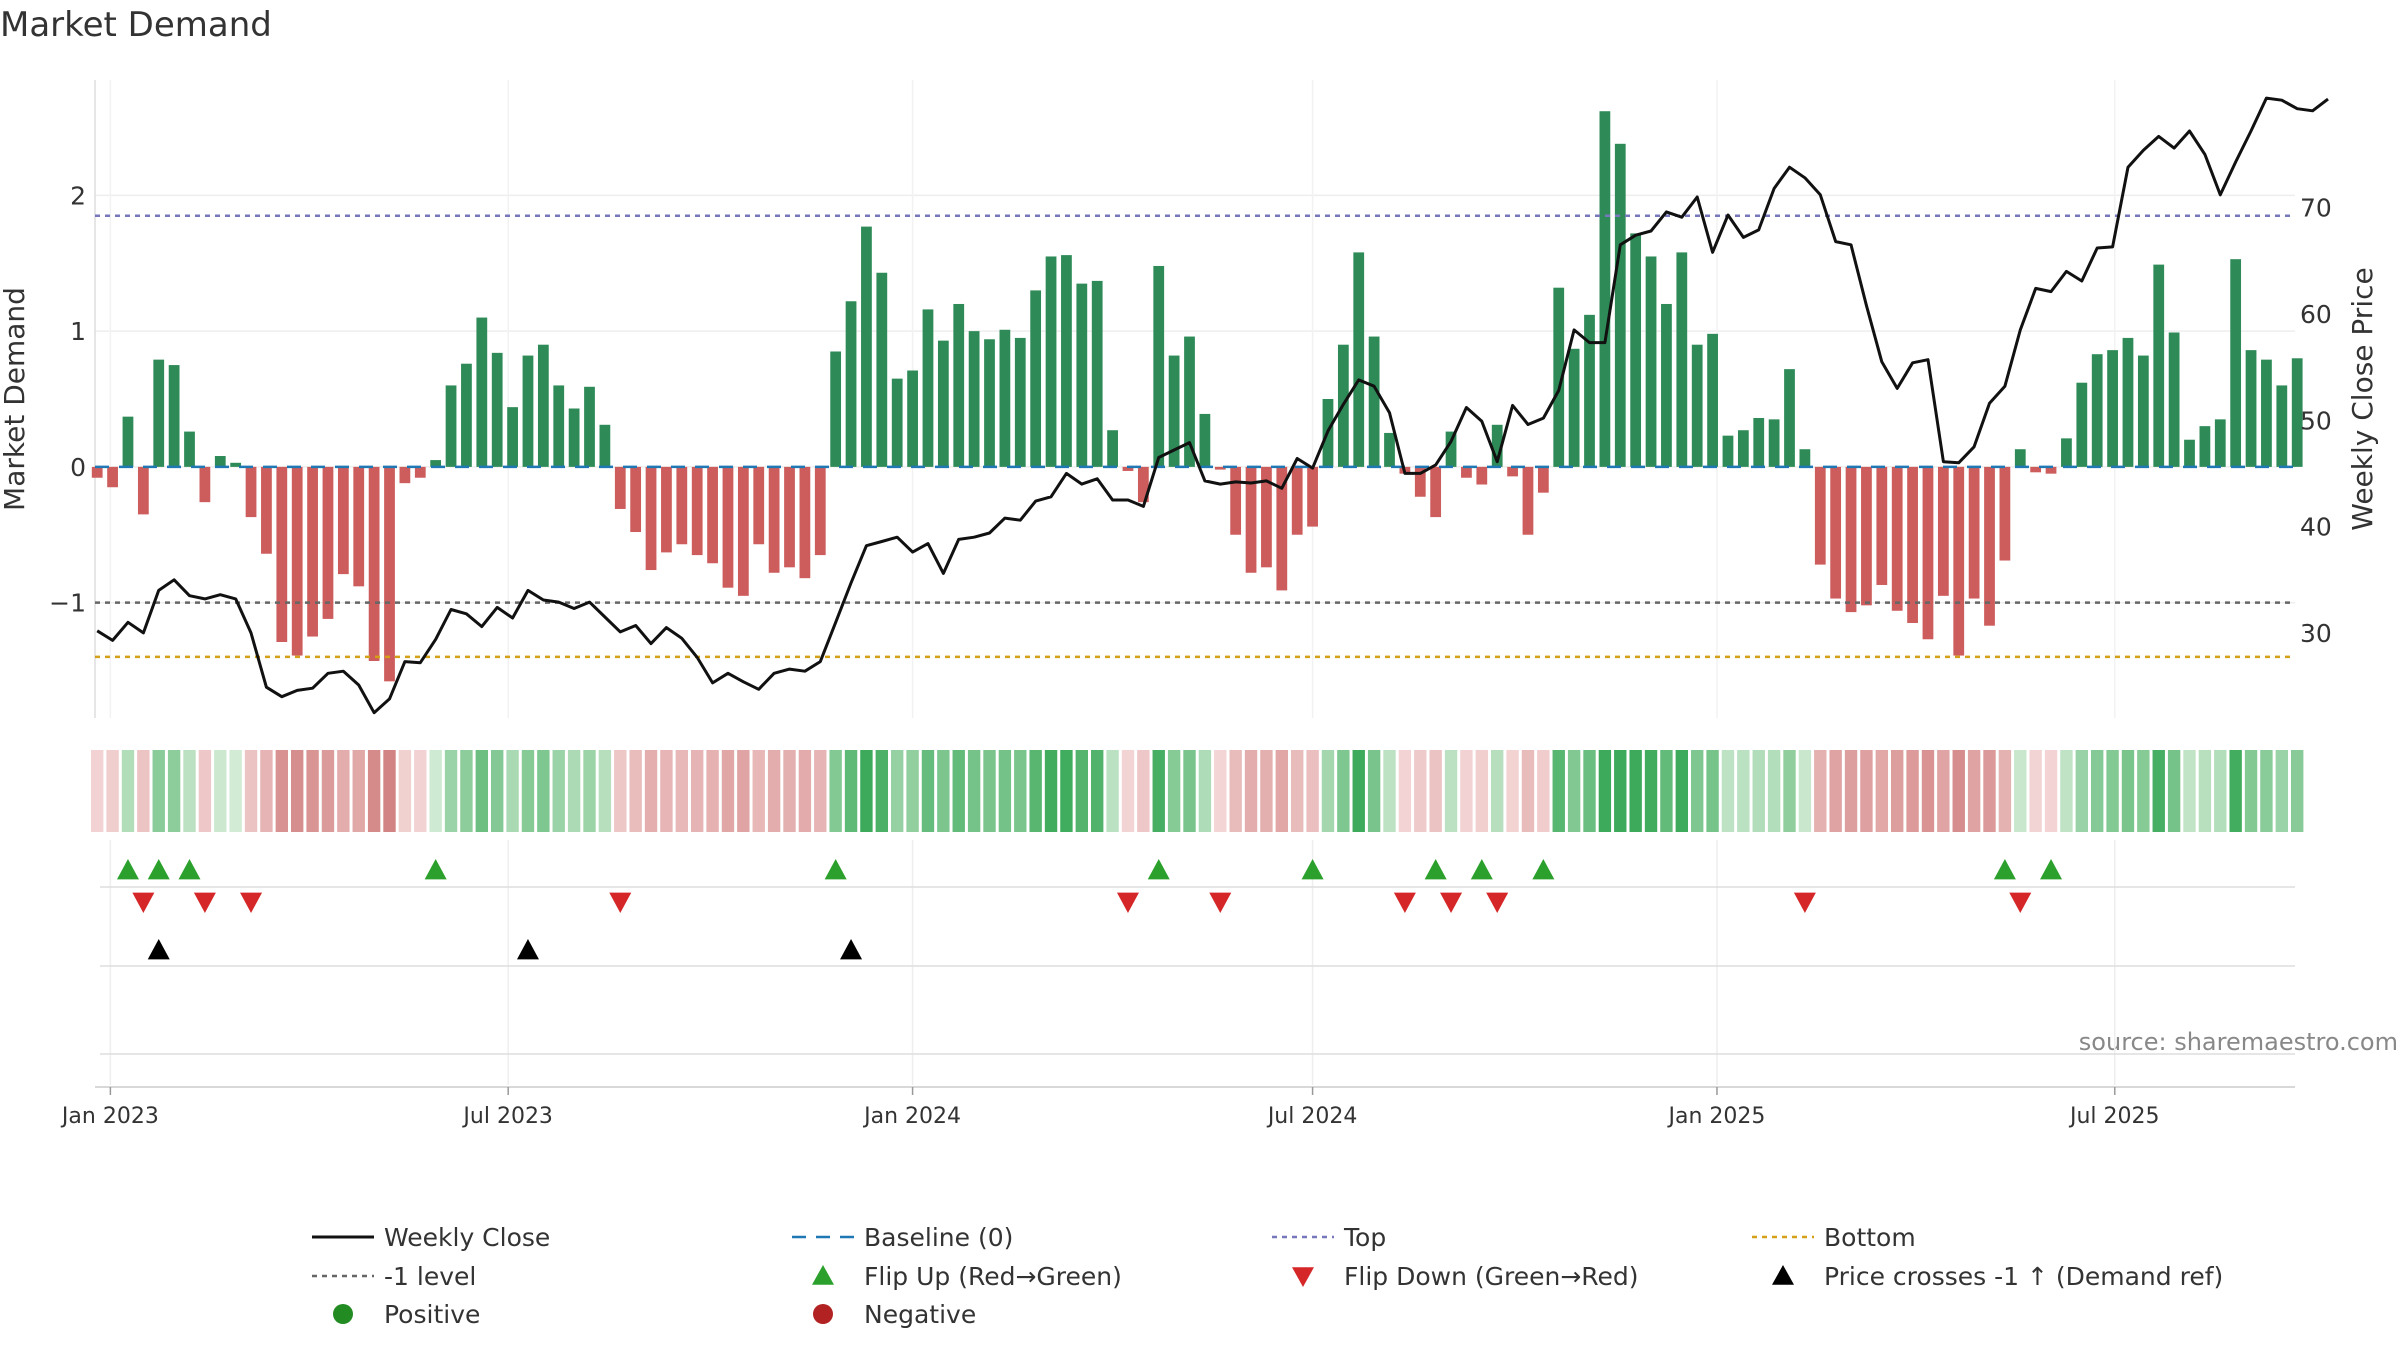  Describe the element at coordinates (2362, 398) in the screenshot. I see `y2-axis-label: Weekly Close Price` at that location.